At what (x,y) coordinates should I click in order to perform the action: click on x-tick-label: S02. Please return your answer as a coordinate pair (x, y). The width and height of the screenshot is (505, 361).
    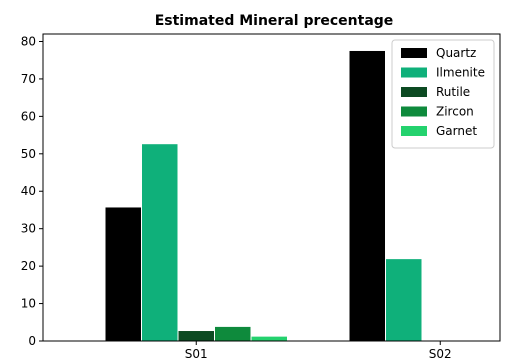
    Looking at the image, I should click on (440, 354).